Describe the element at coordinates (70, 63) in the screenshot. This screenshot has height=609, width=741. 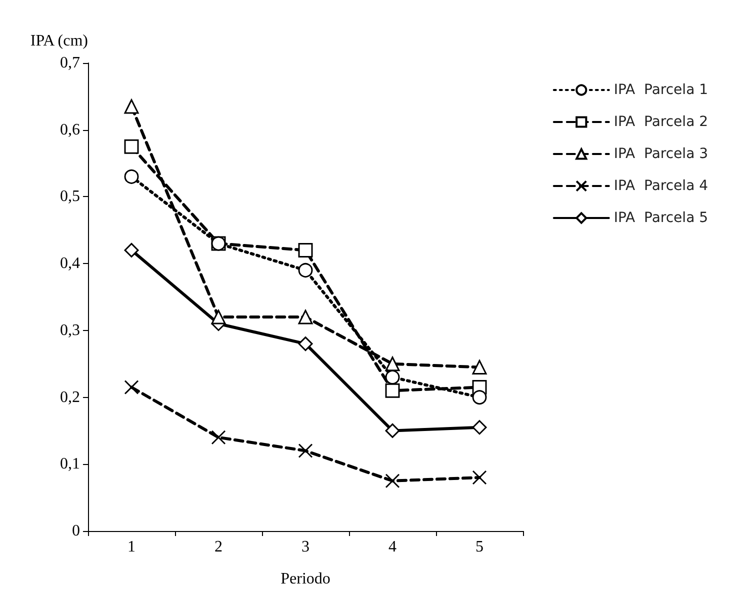
I see `y-tick-label: 0,7` at that location.